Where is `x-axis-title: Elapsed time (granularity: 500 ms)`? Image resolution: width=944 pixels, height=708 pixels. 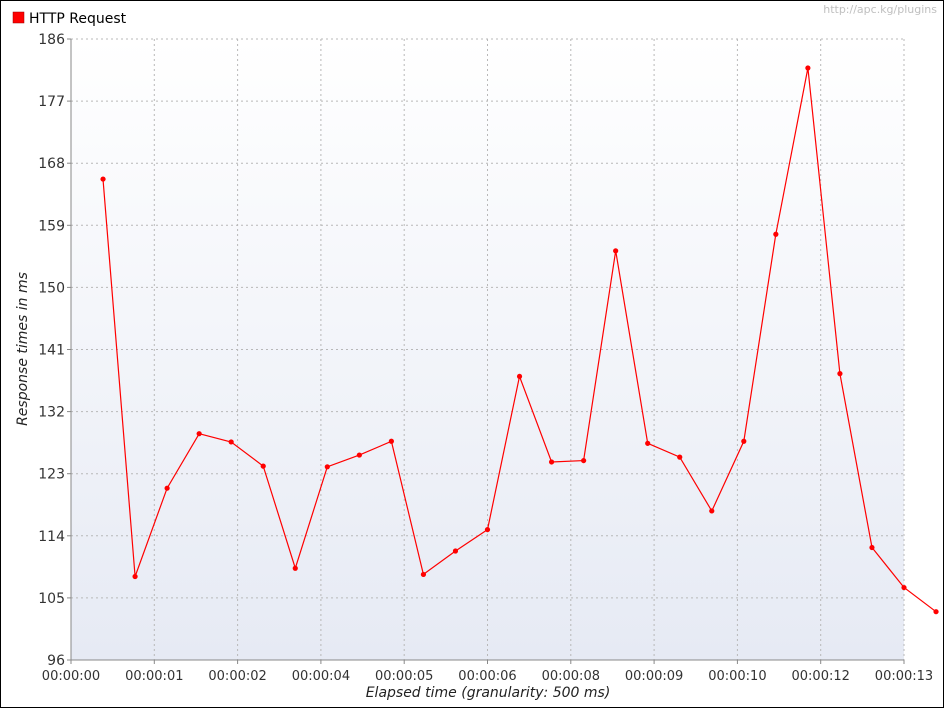
x-axis-title: Elapsed time (granularity: 500 ms) is located at coordinates (488, 693).